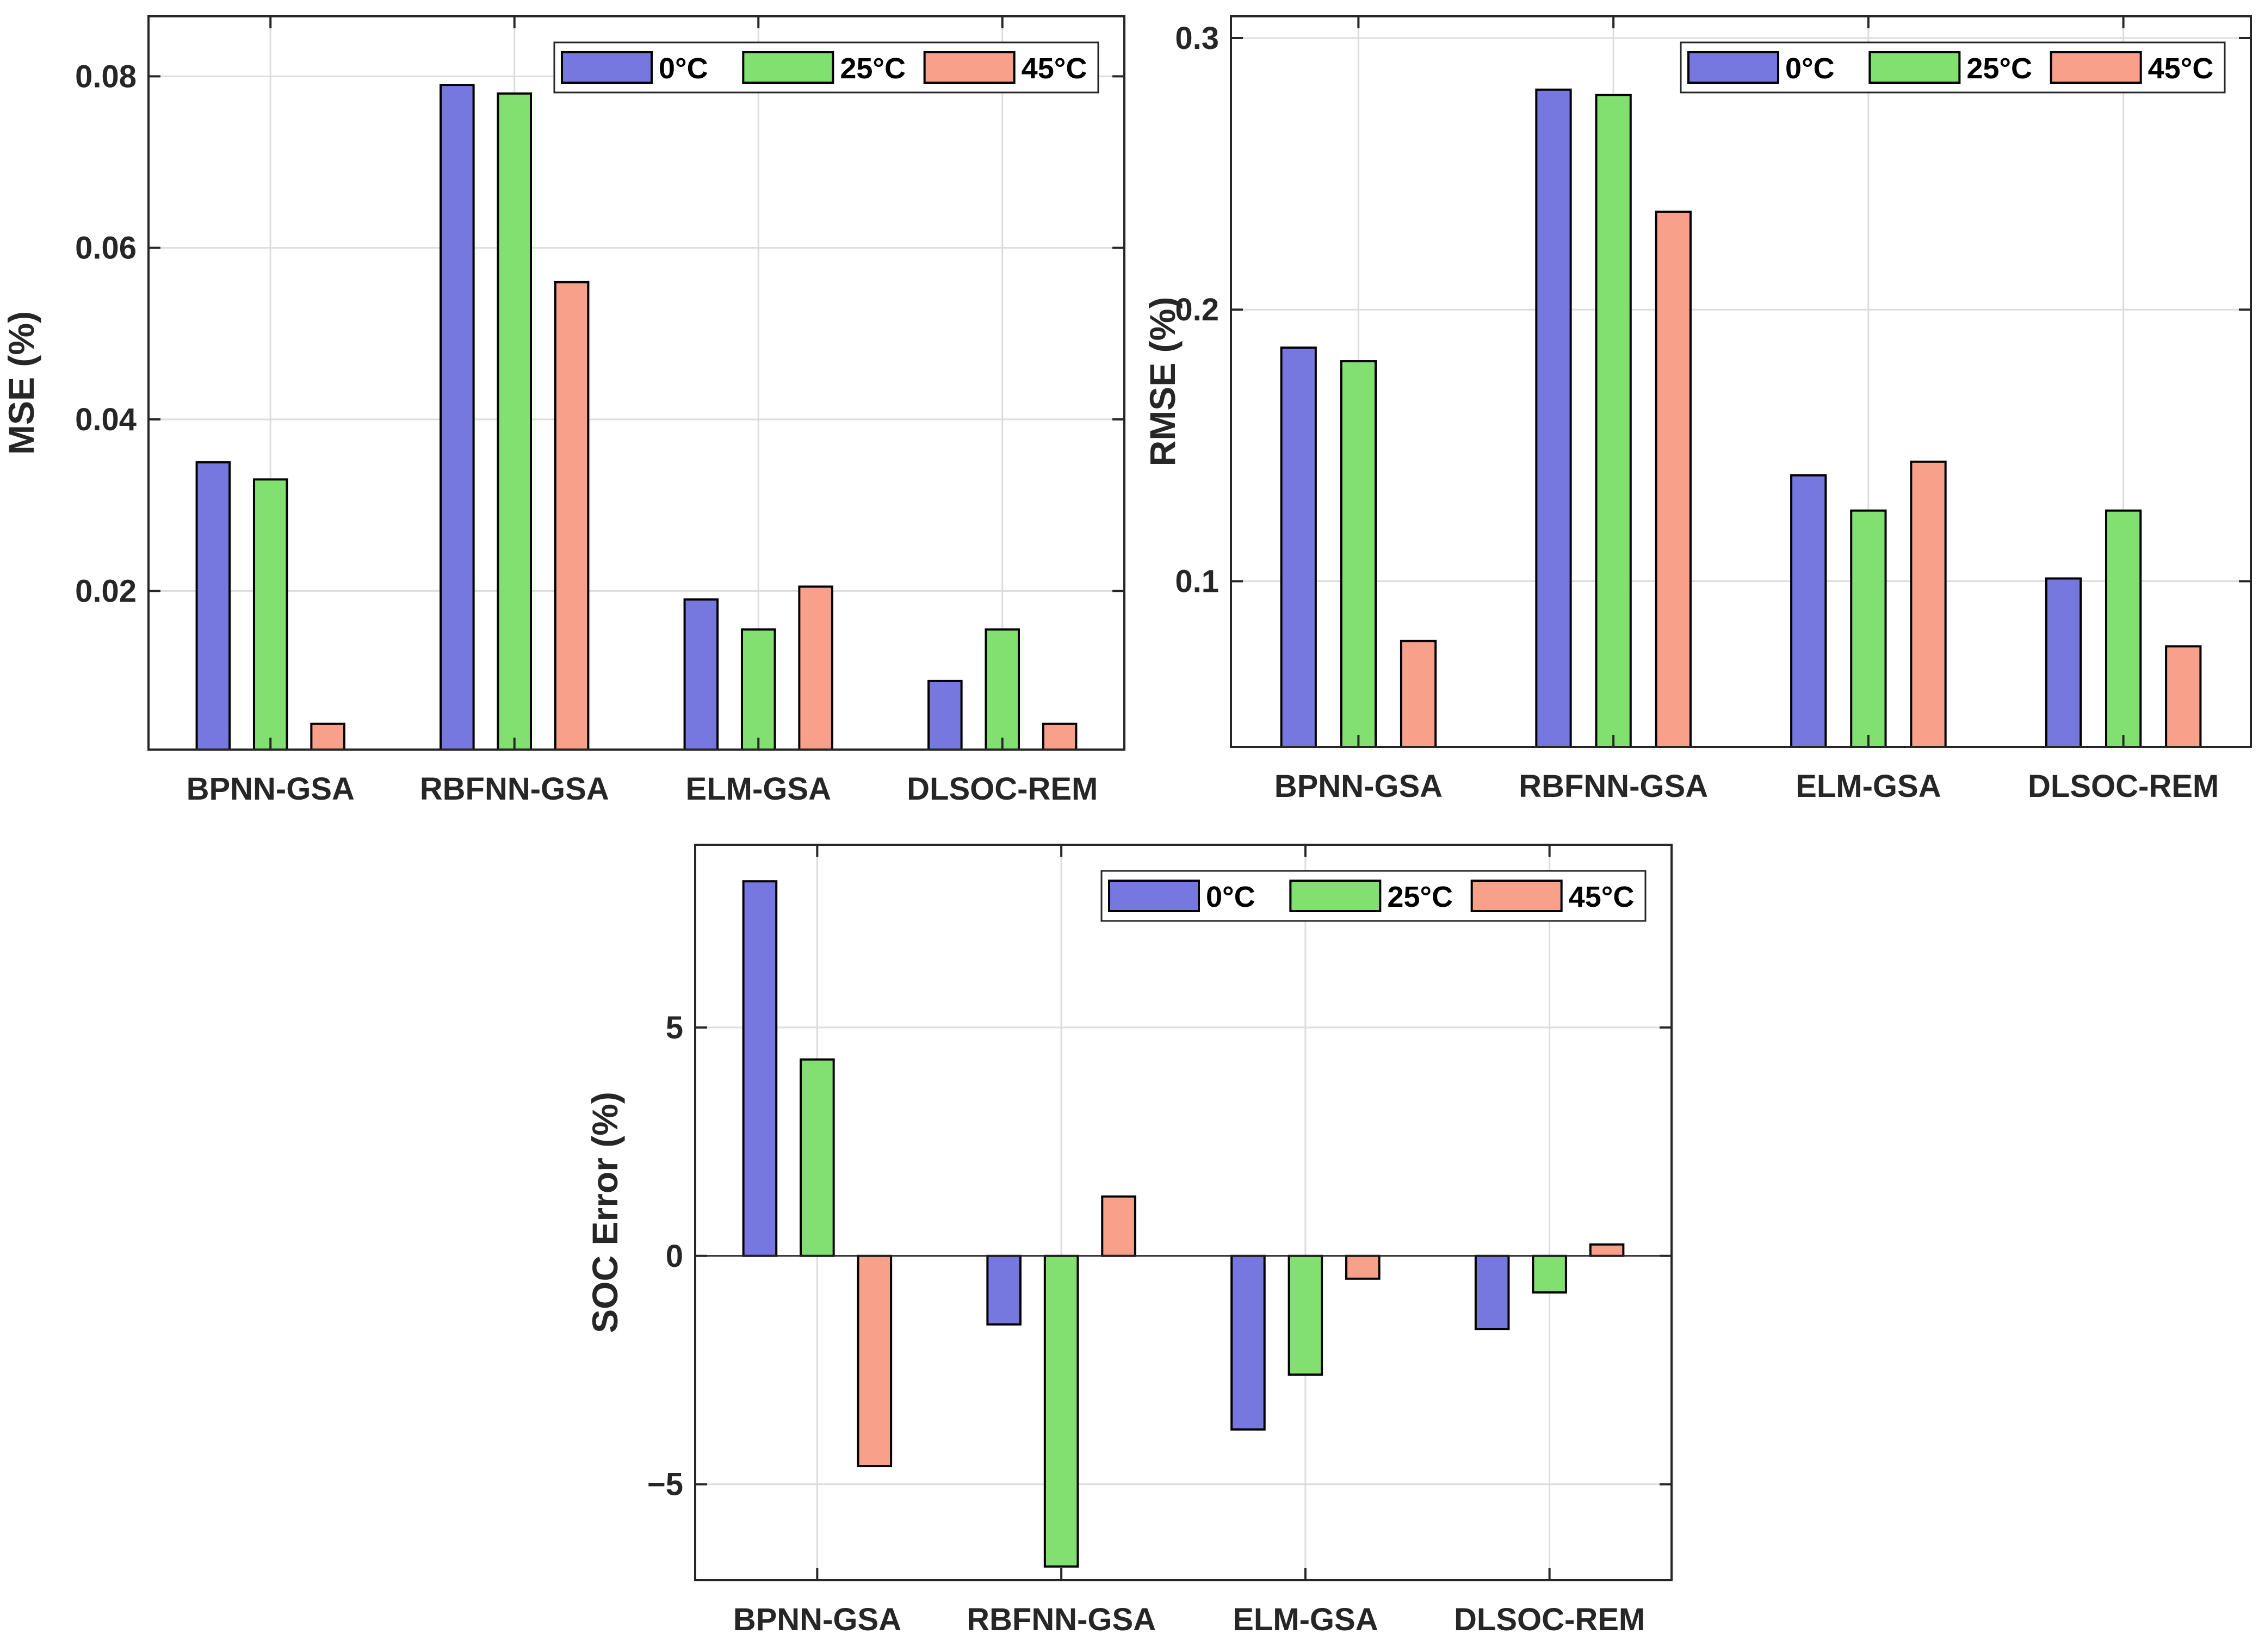  What do you see at coordinates (106, 248) in the screenshot?
I see `y-tick-label: 0.06` at bounding box center [106, 248].